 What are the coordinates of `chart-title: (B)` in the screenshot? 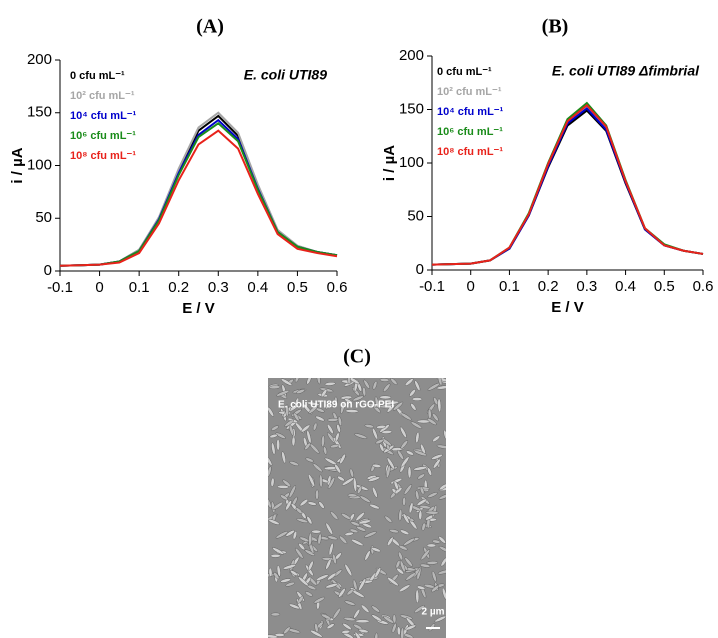 It's located at (555, 27).